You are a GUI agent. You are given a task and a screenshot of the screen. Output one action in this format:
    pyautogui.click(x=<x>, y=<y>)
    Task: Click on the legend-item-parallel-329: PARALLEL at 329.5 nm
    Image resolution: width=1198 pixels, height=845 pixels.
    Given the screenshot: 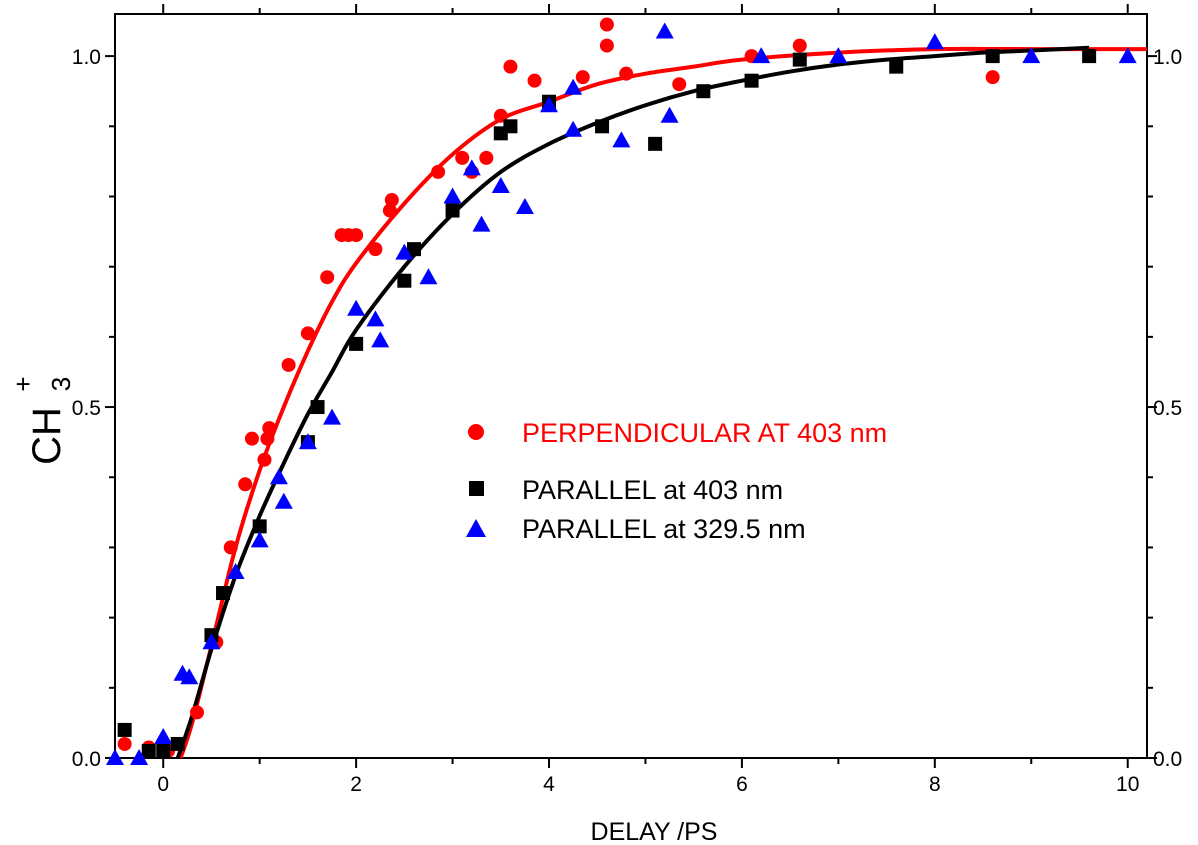 What is the action you would take?
    pyautogui.click(x=636, y=529)
    